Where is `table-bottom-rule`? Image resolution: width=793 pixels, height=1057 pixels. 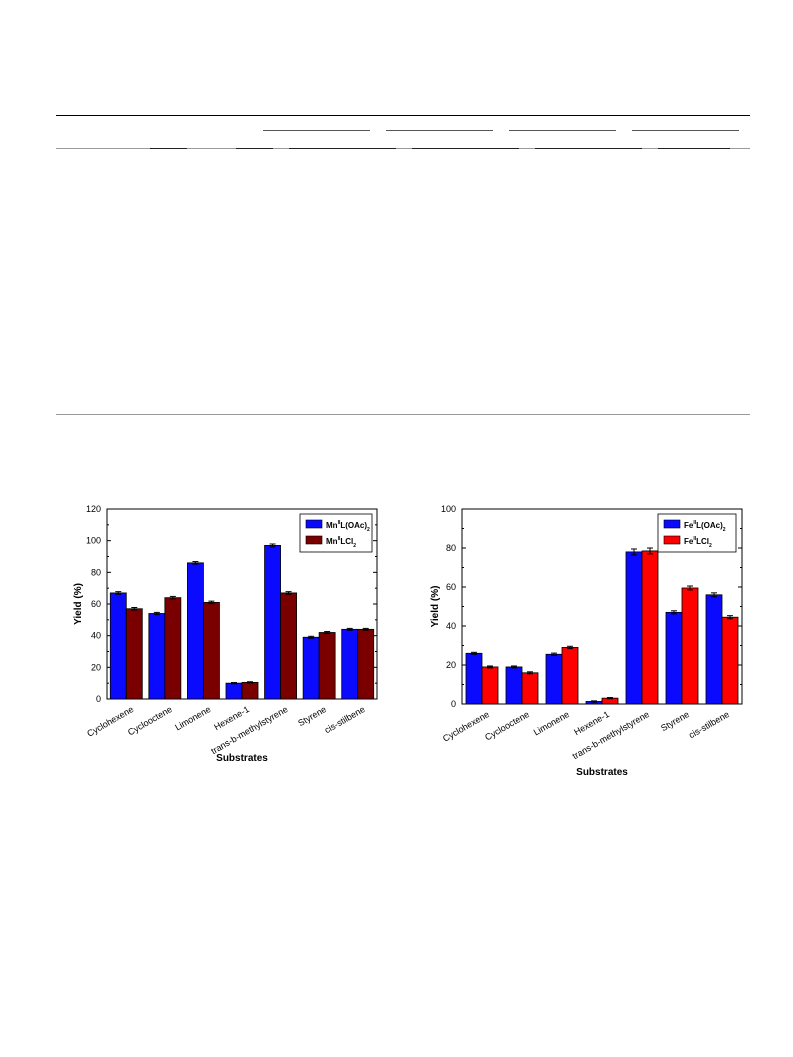
table-bottom-rule is located at coordinates (403, 414).